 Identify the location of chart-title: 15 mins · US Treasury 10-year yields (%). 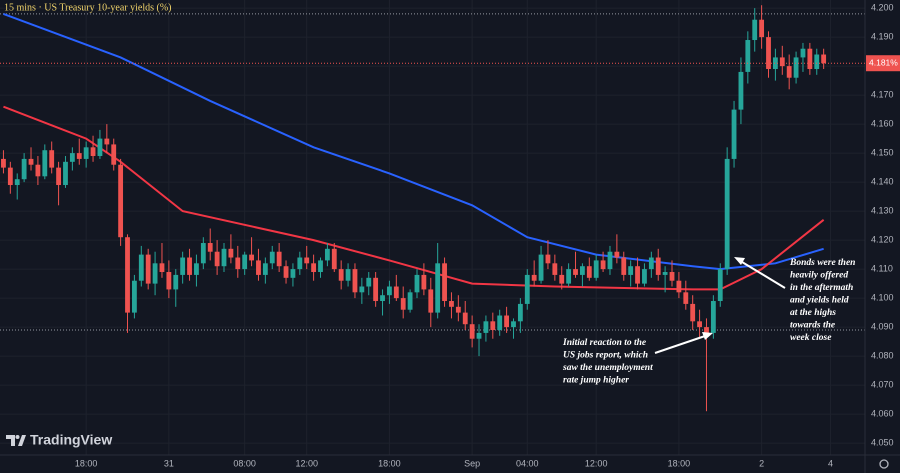
(87, 7).